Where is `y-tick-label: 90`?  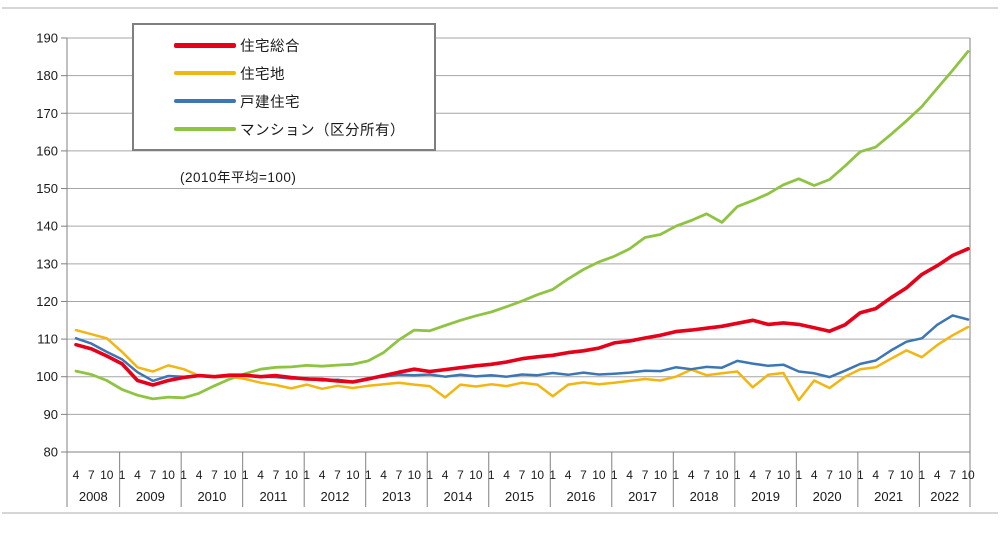 y-tick-label: 90 is located at coordinates (51, 414).